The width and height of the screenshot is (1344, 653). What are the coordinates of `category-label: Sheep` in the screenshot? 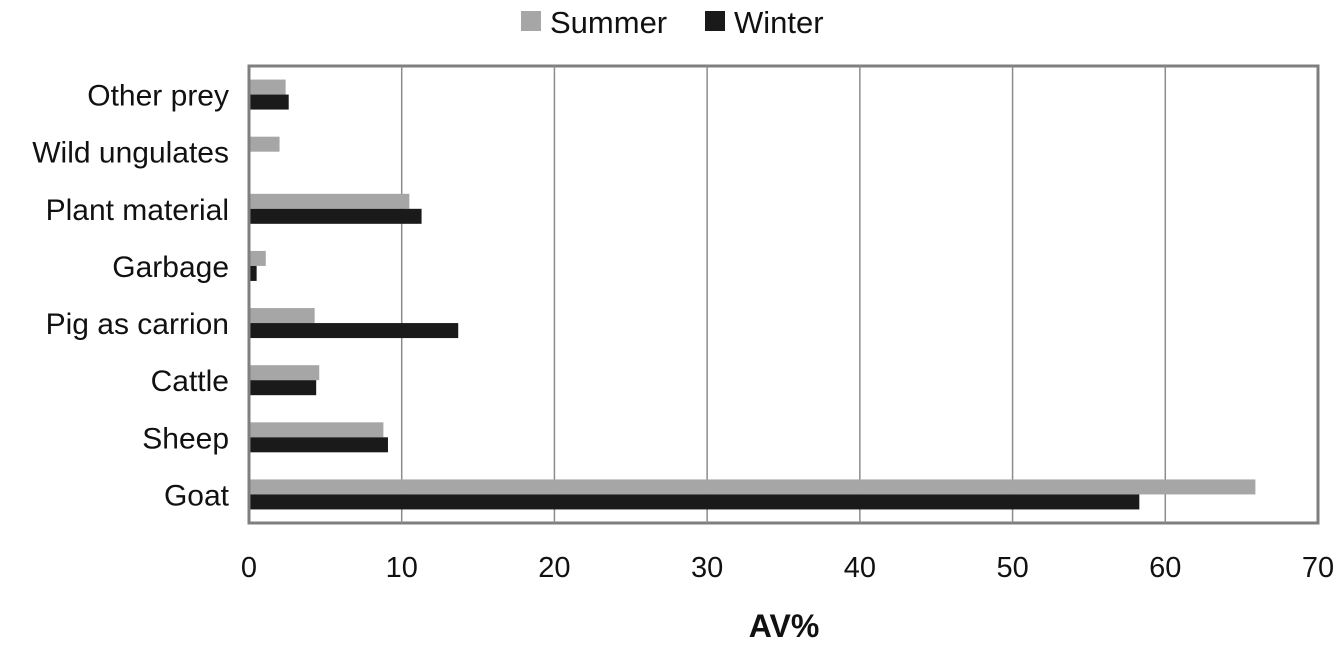 It's located at (185, 438).